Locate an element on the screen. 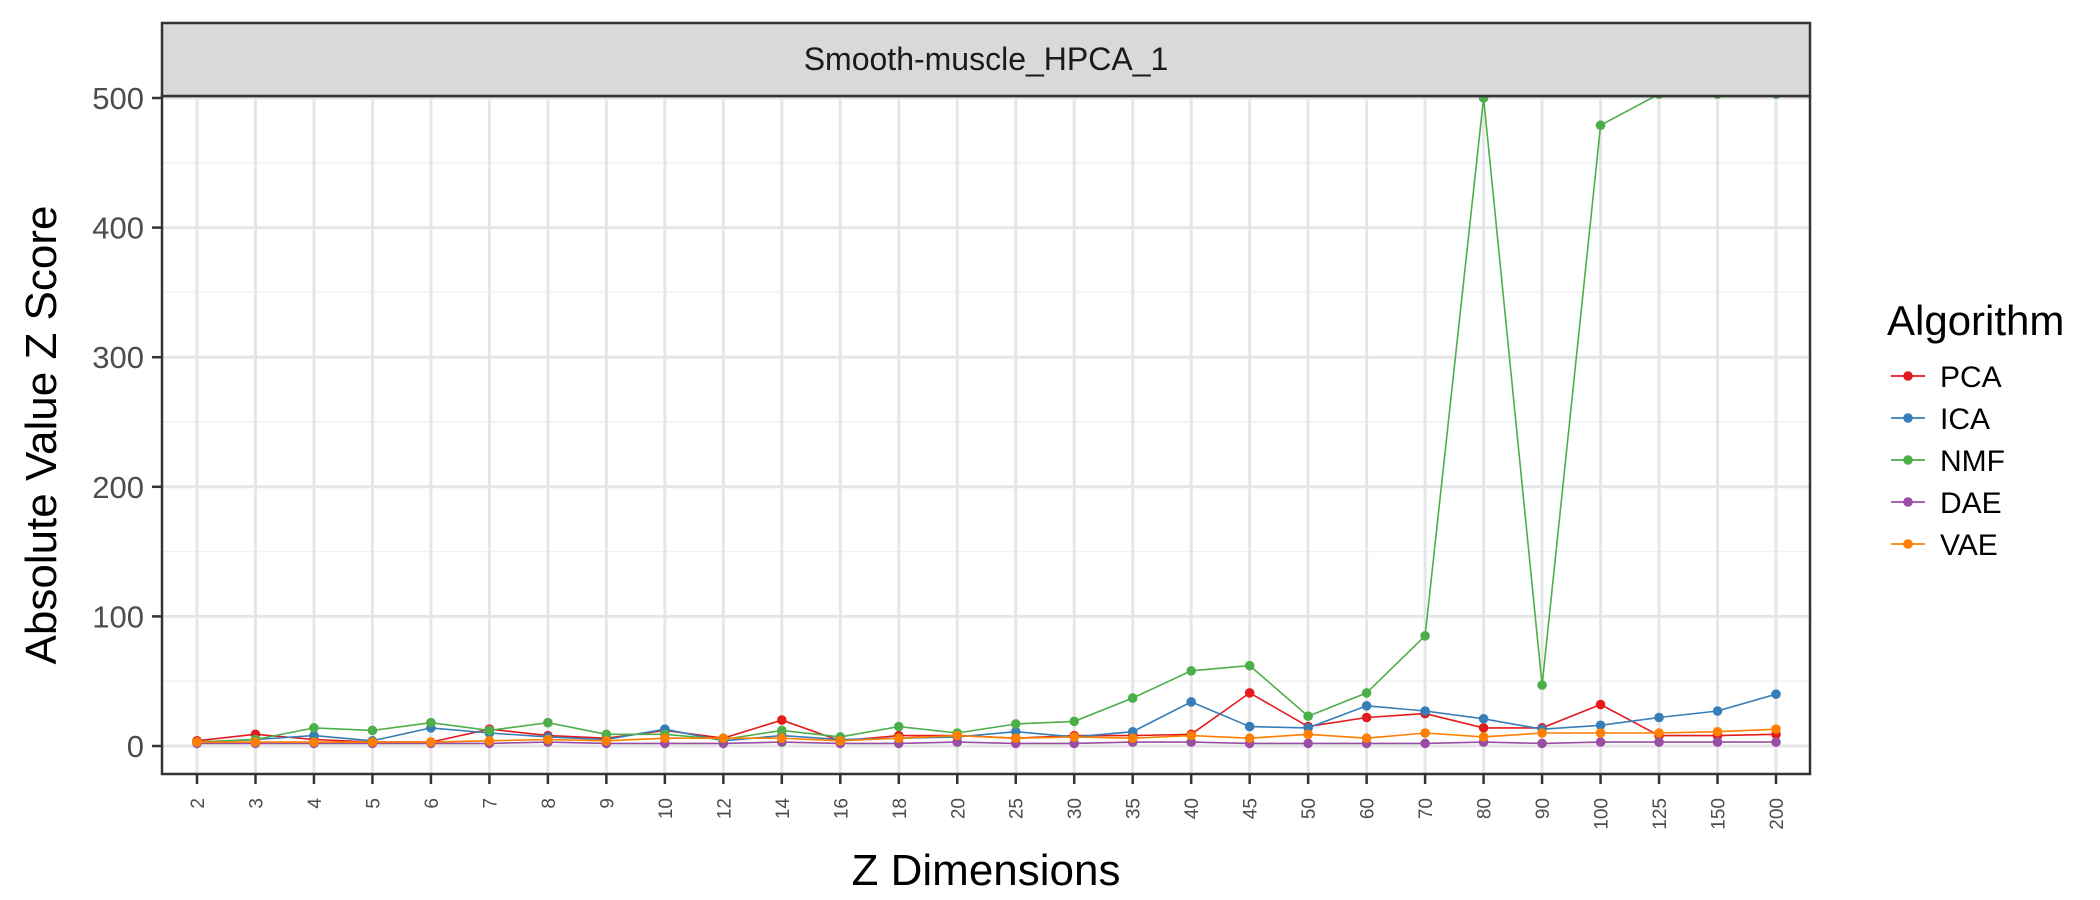  legend-label-nmf: NMF is located at coordinates (1972, 461).